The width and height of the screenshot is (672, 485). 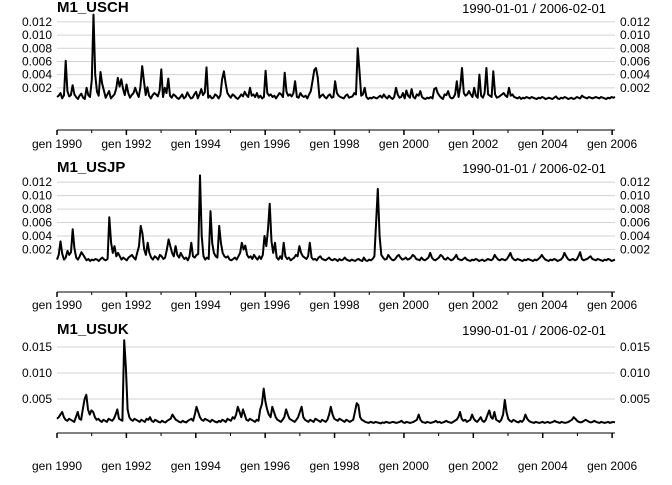 I want to click on y-tick-label-right: 0.015, so click(x=635, y=347).